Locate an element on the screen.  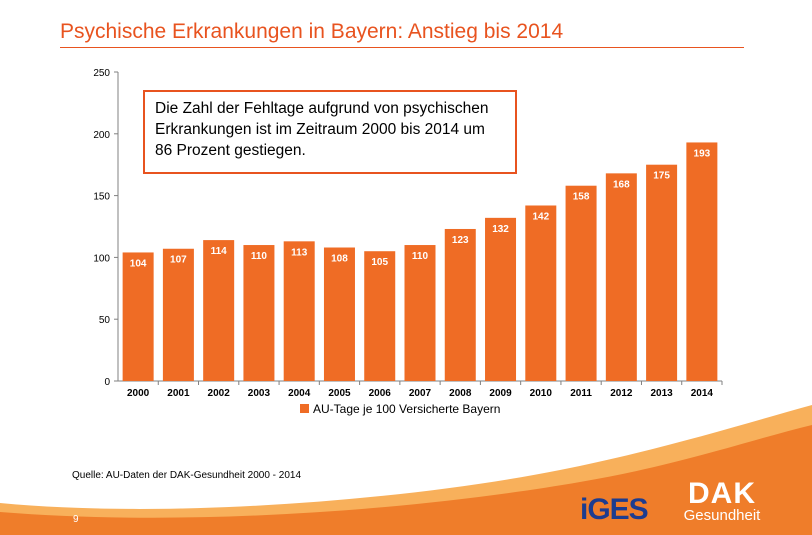
x-tick-label: 2002 is located at coordinates (219, 393).